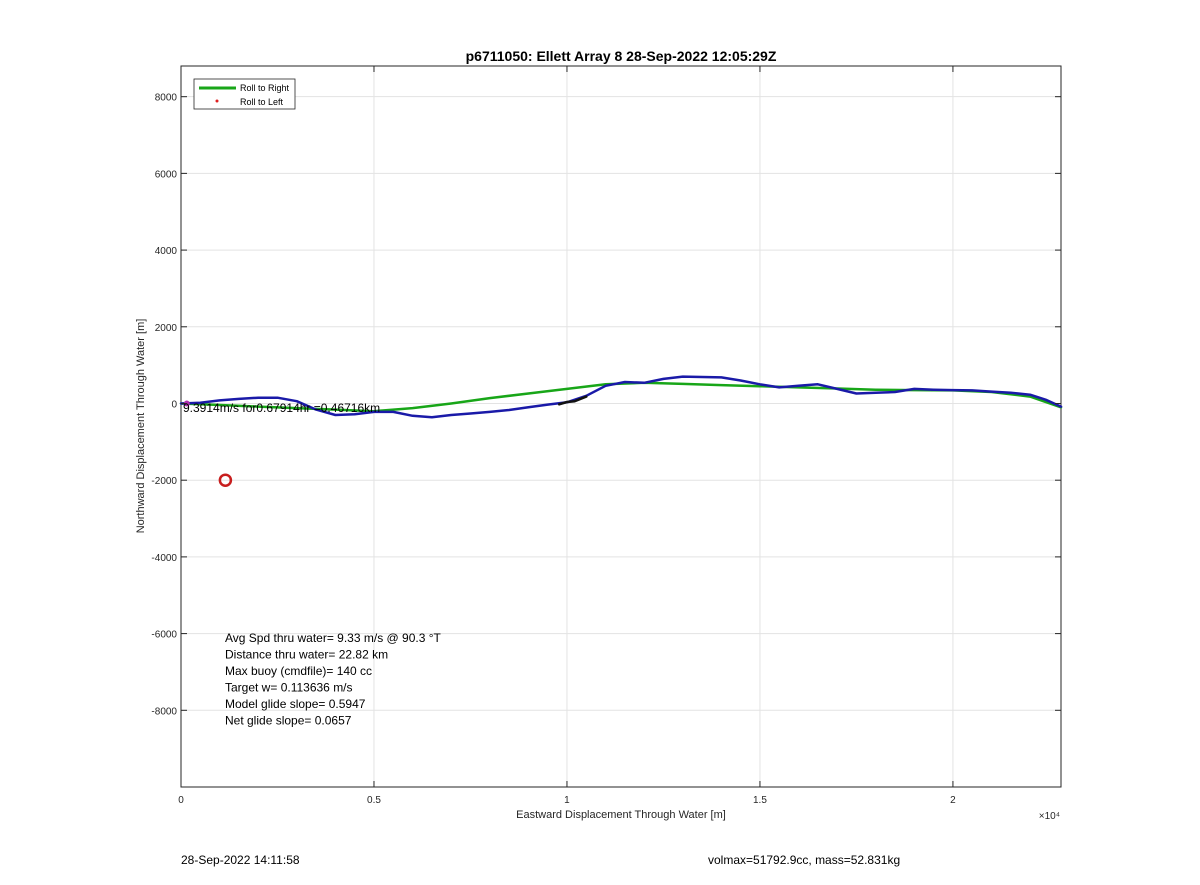  I want to click on x-tick-label: 0.5, so click(374, 800).